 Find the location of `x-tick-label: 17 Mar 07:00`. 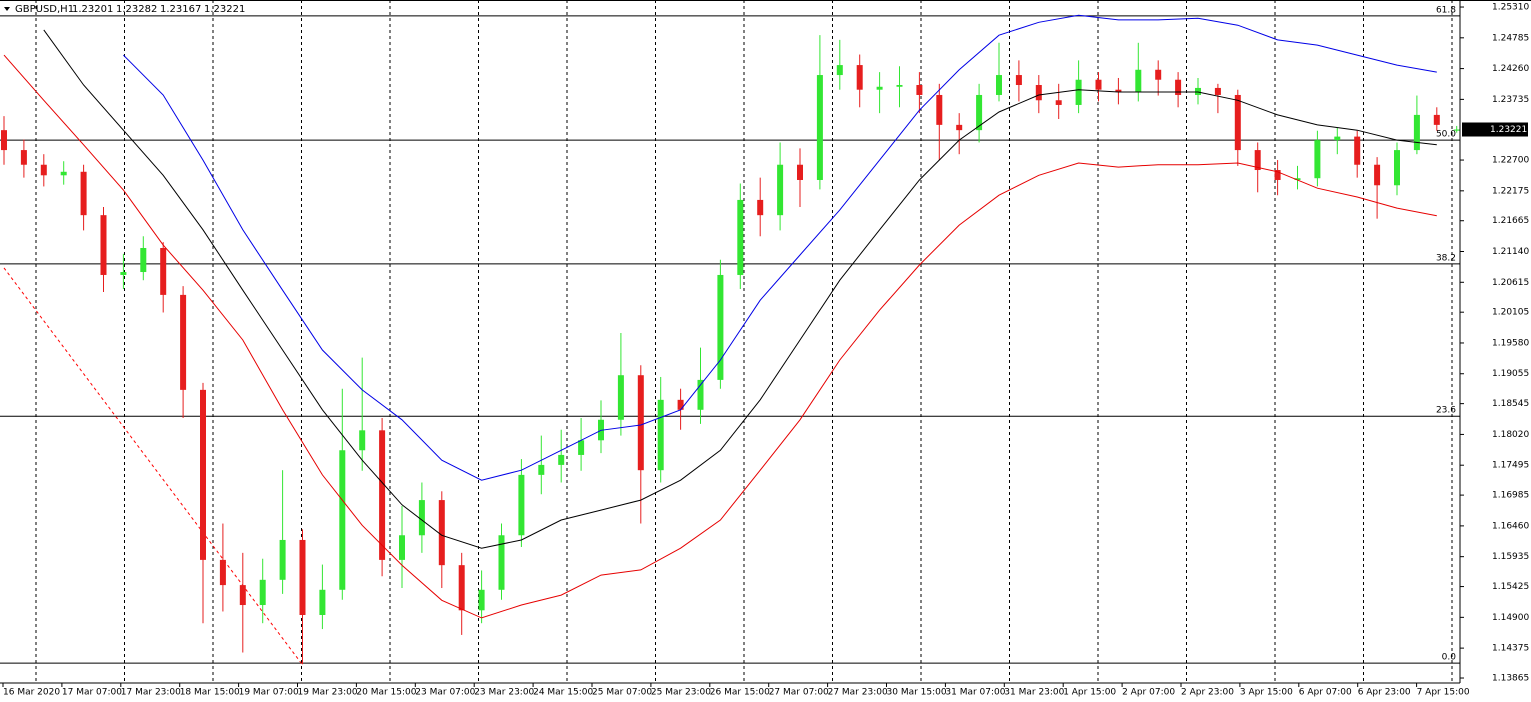

x-tick-label: 17 Mar 07:00 is located at coordinates (92, 693).